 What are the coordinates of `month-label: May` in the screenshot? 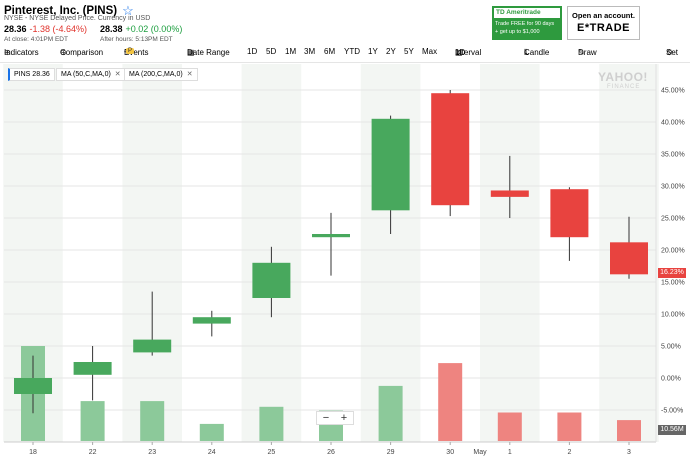 It's located at (480, 452).